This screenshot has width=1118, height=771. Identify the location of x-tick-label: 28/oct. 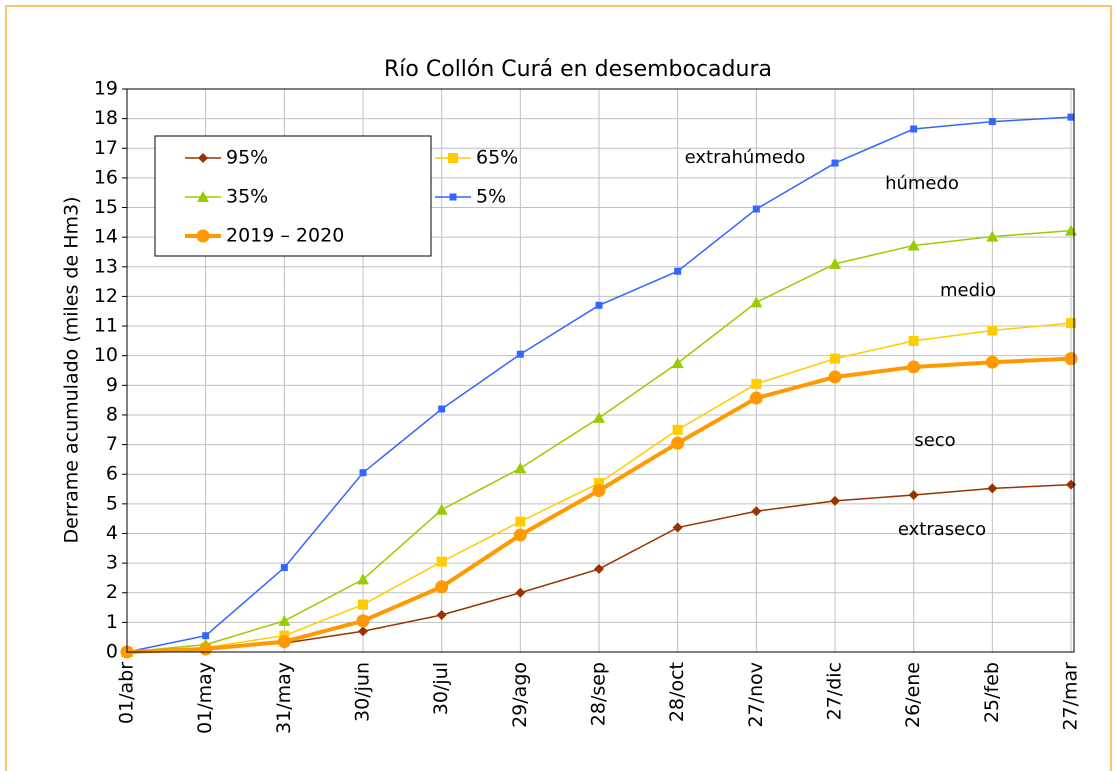
(677, 692).